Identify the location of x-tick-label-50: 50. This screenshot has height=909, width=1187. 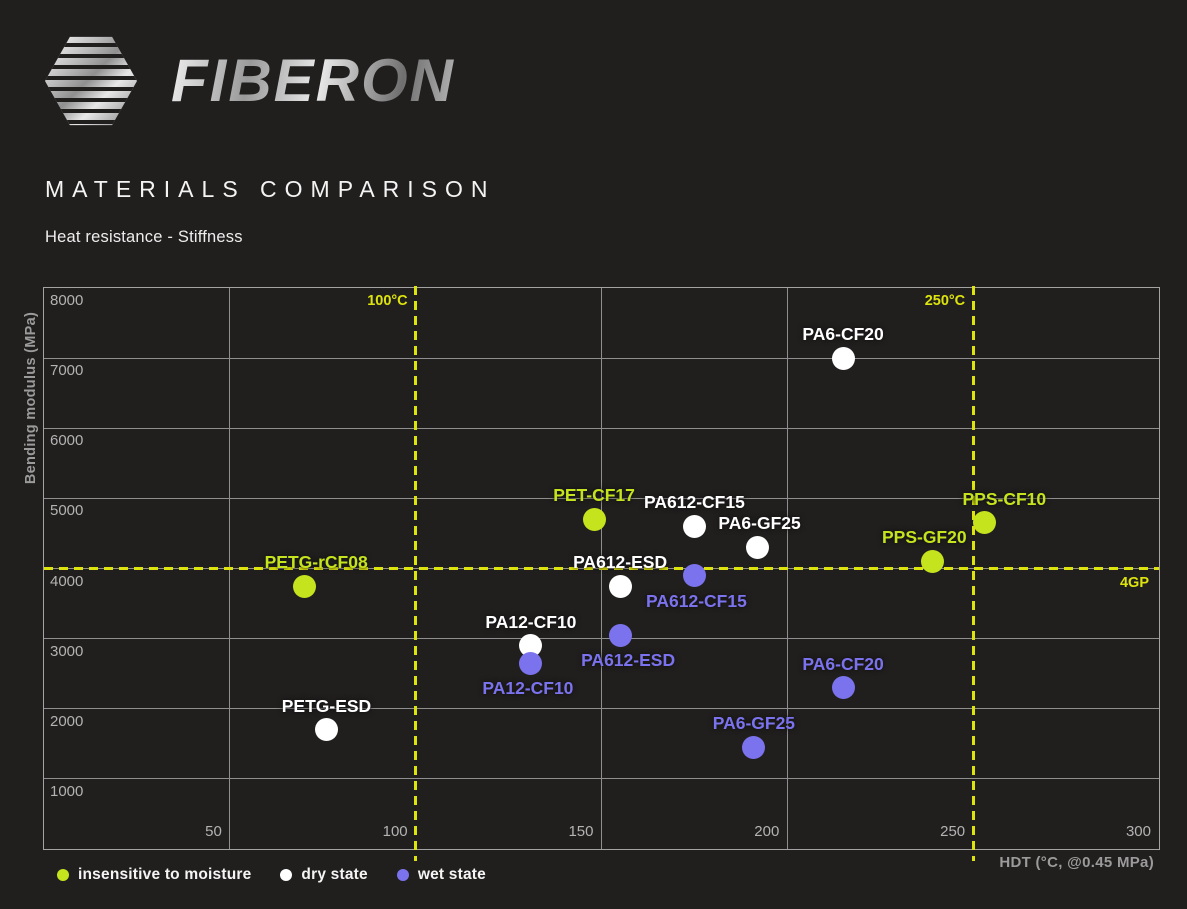
(213, 831).